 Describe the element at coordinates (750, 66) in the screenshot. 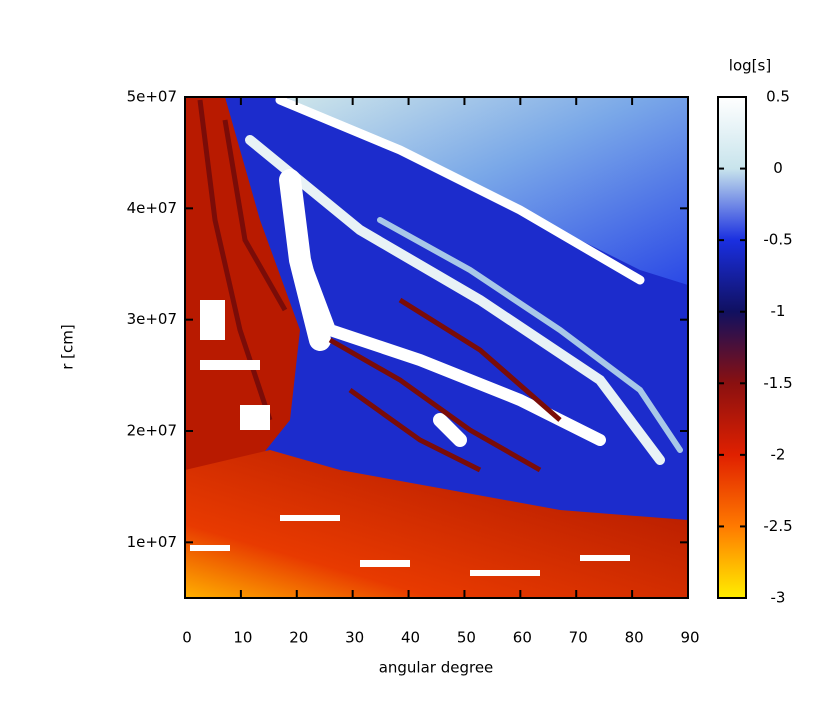

I see `colorbar-label: log[s]` at that location.